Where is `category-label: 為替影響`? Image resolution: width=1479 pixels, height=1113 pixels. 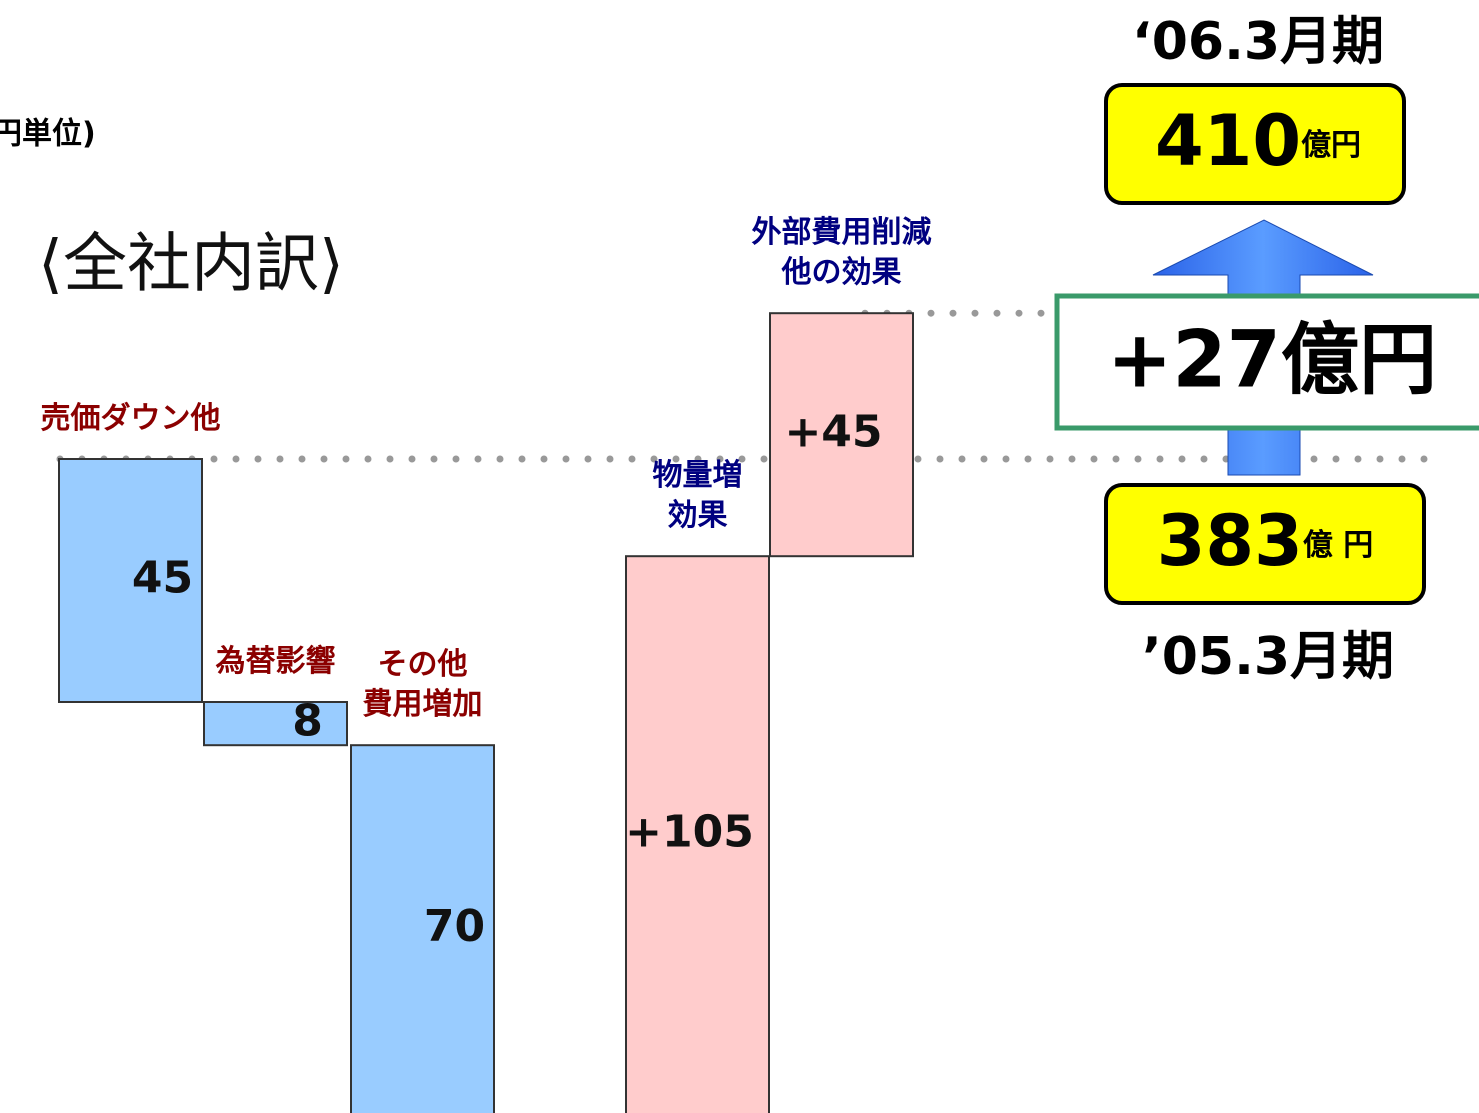
category-label: 為替影響 is located at coordinates (276, 661).